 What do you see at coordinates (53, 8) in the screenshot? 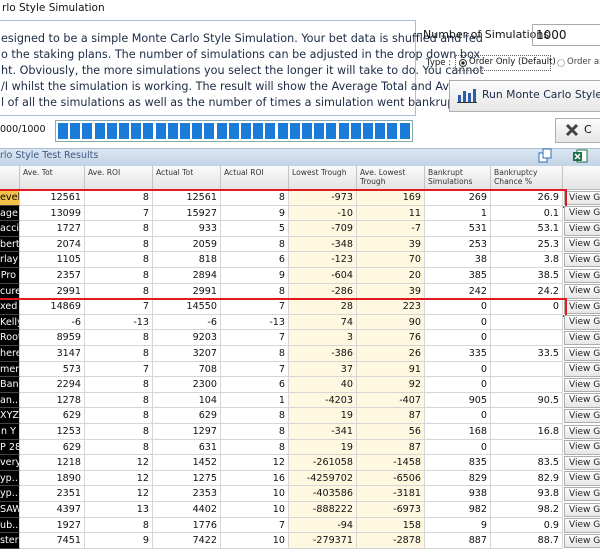
I see `title-bar: rlo Style Simulation` at bounding box center [53, 8].